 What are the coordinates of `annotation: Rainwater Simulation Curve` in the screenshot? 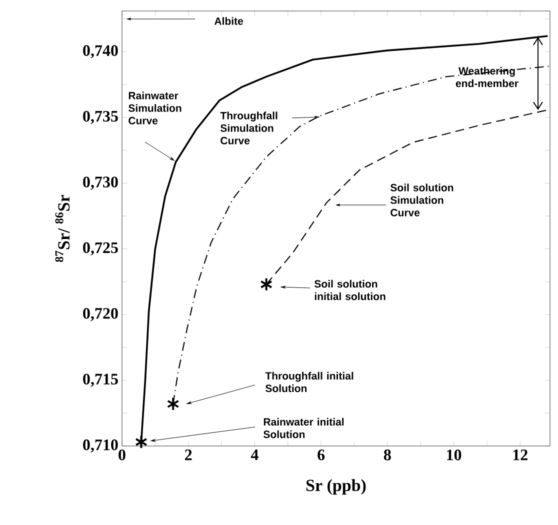 It's located at (155, 108).